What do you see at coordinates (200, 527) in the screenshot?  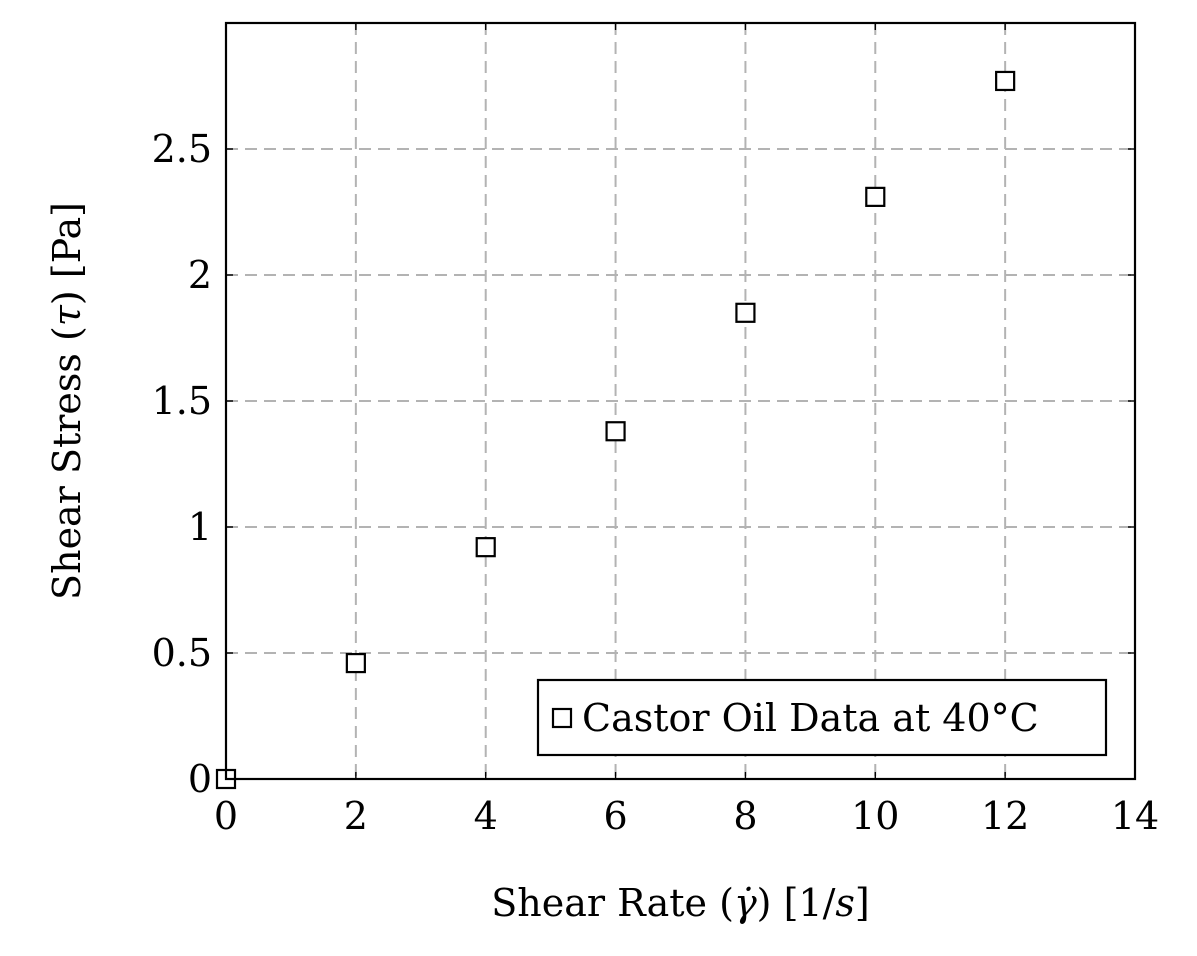 I see `y-tick-label: 1` at bounding box center [200, 527].